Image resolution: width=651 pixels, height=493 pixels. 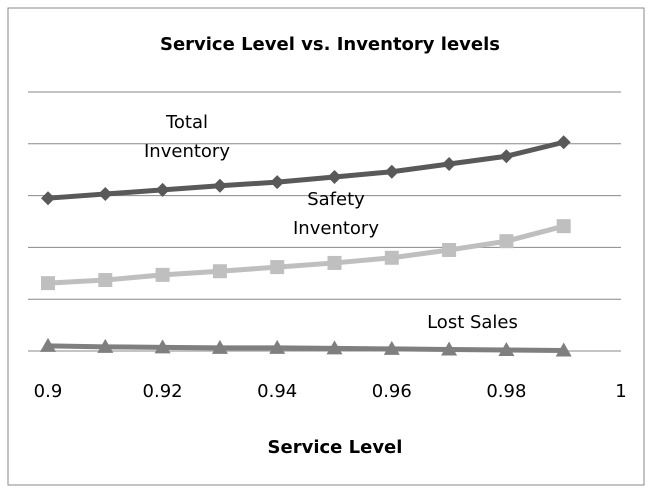 I want to click on series-label: Total Inventory, so click(x=187, y=137).